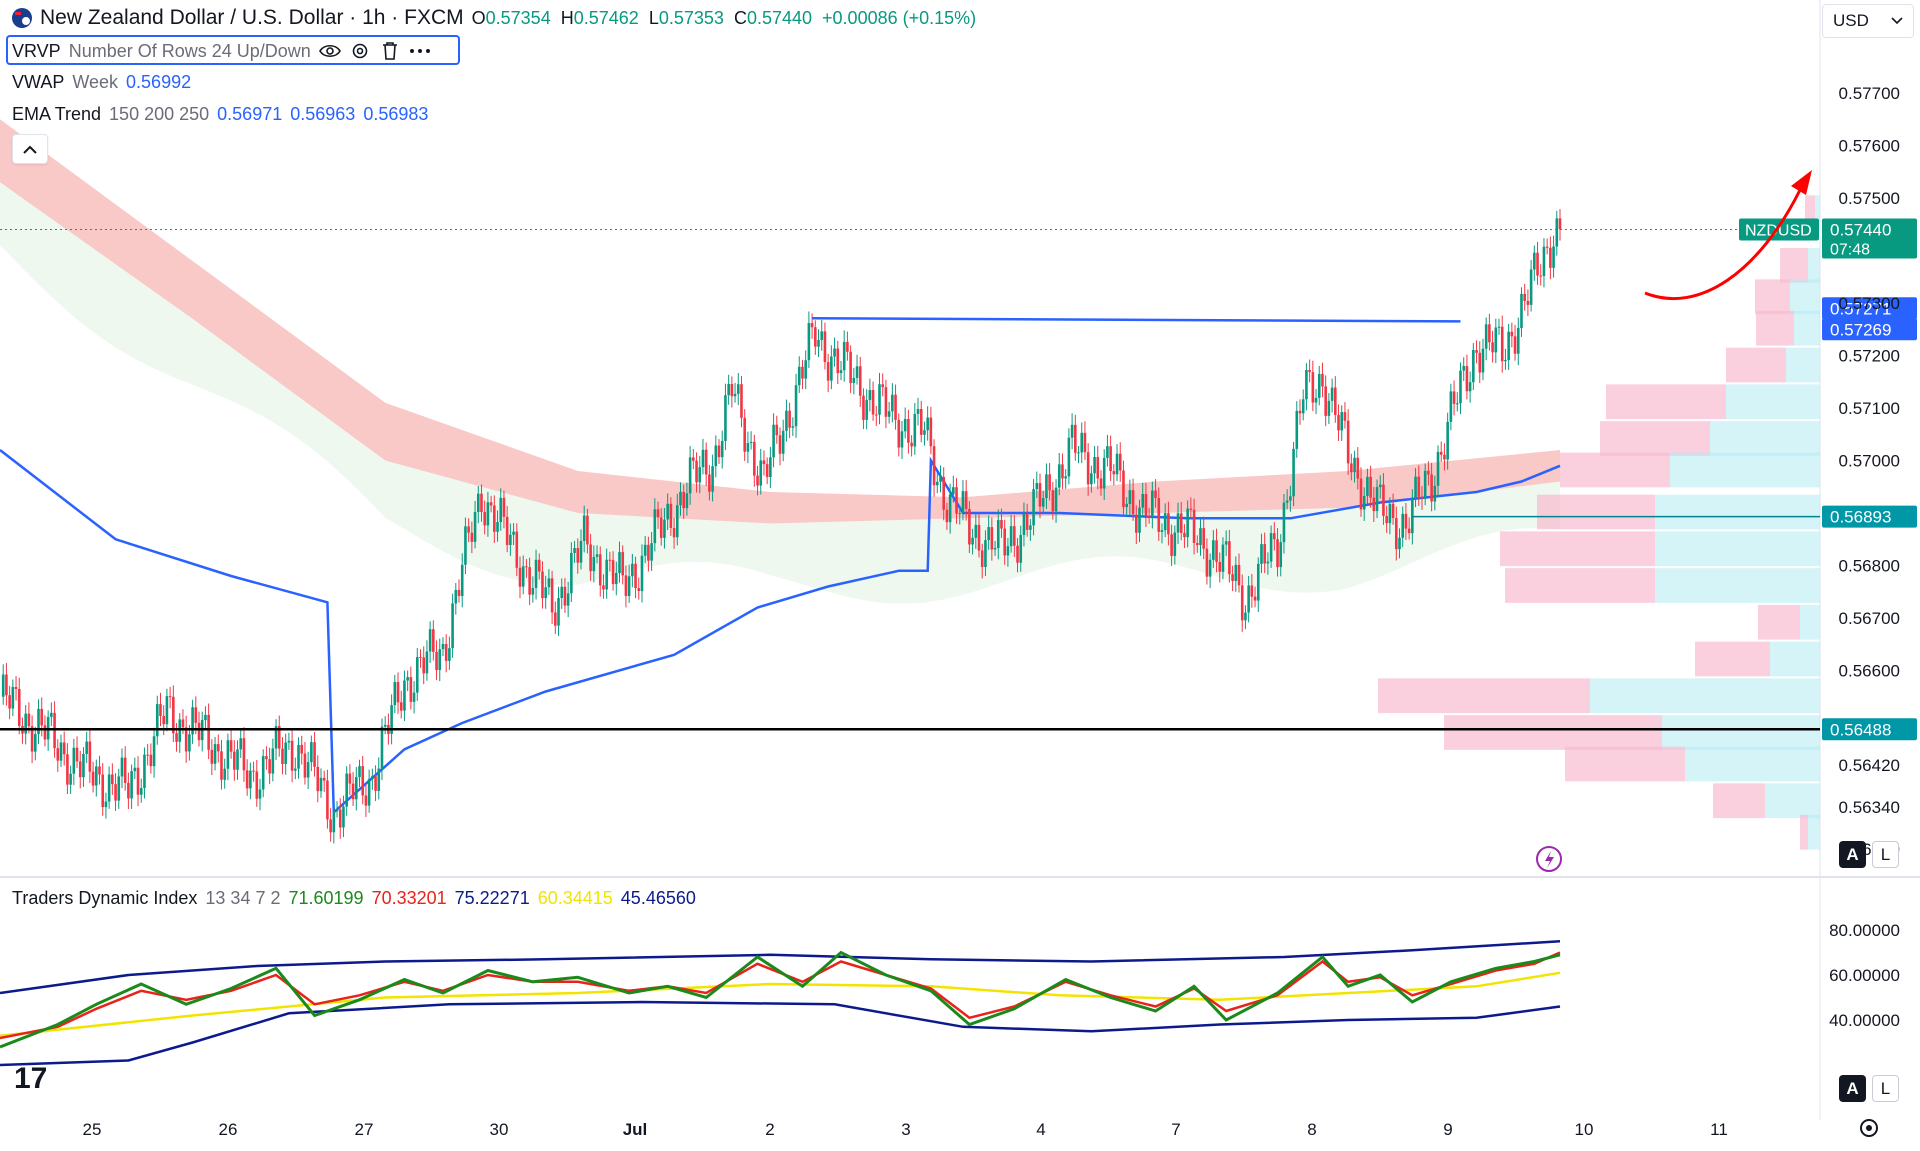 Image resolution: width=1920 pixels, height=1151 pixels. I want to click on vrvp-legend-box, so click(233, 50).